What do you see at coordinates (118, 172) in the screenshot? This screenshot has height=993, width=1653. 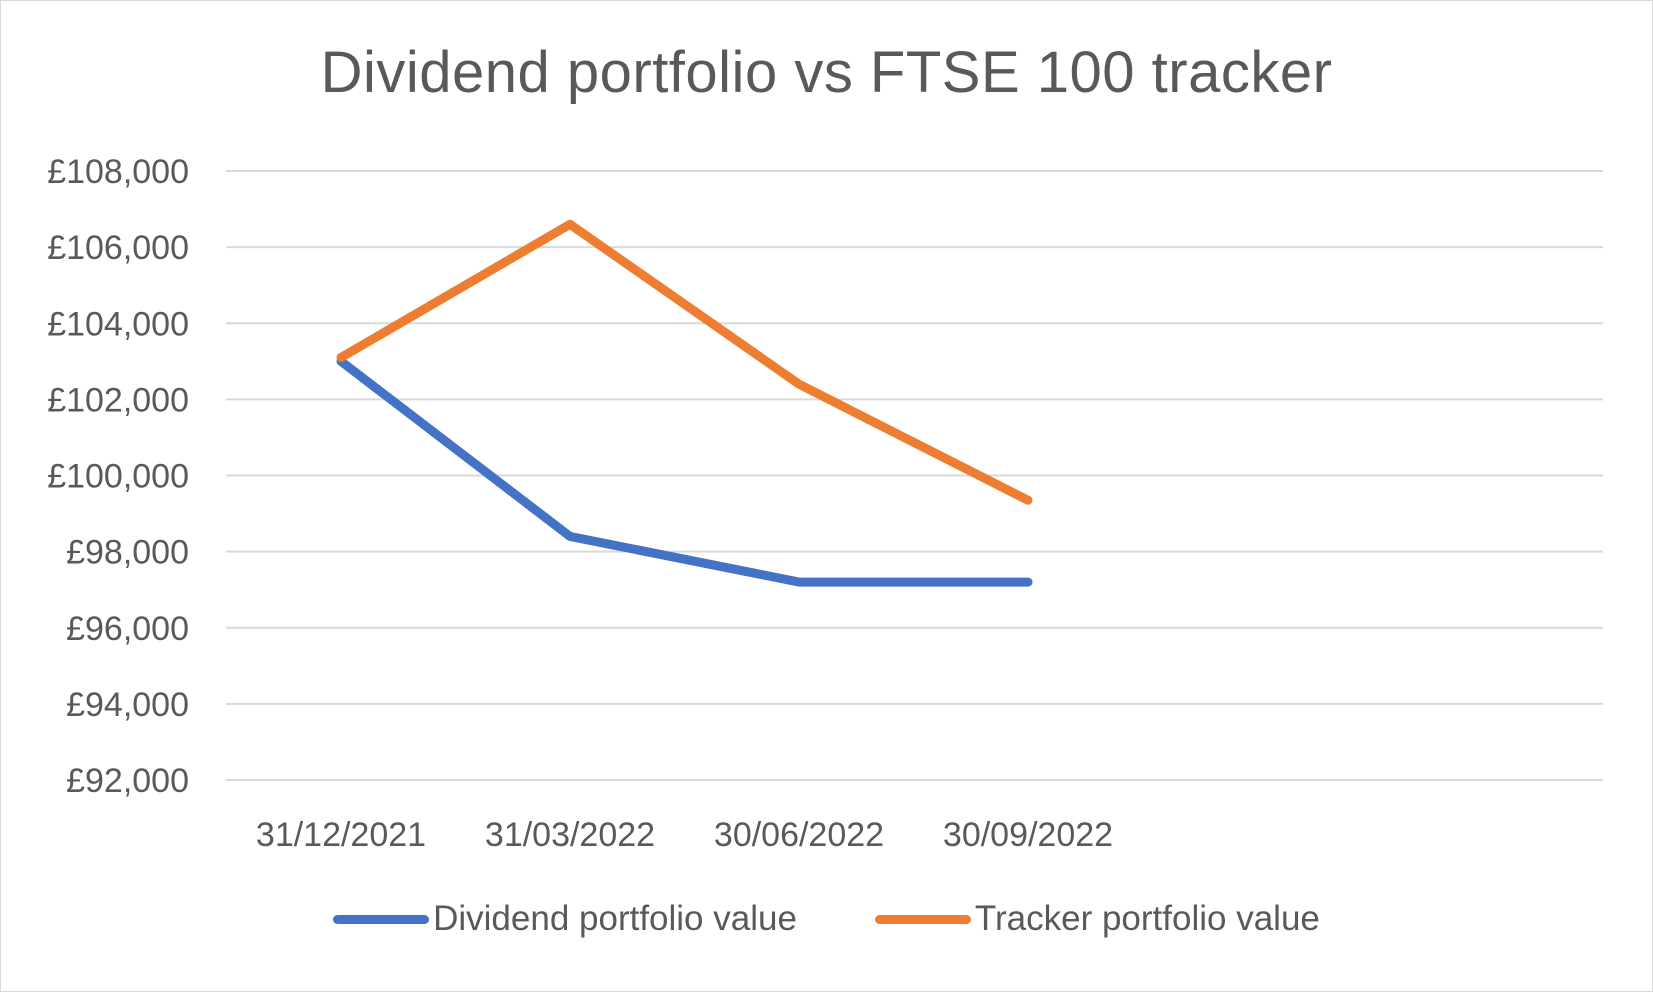 I see `y-tick-label: £108,000` at bounding box center [118, 172].